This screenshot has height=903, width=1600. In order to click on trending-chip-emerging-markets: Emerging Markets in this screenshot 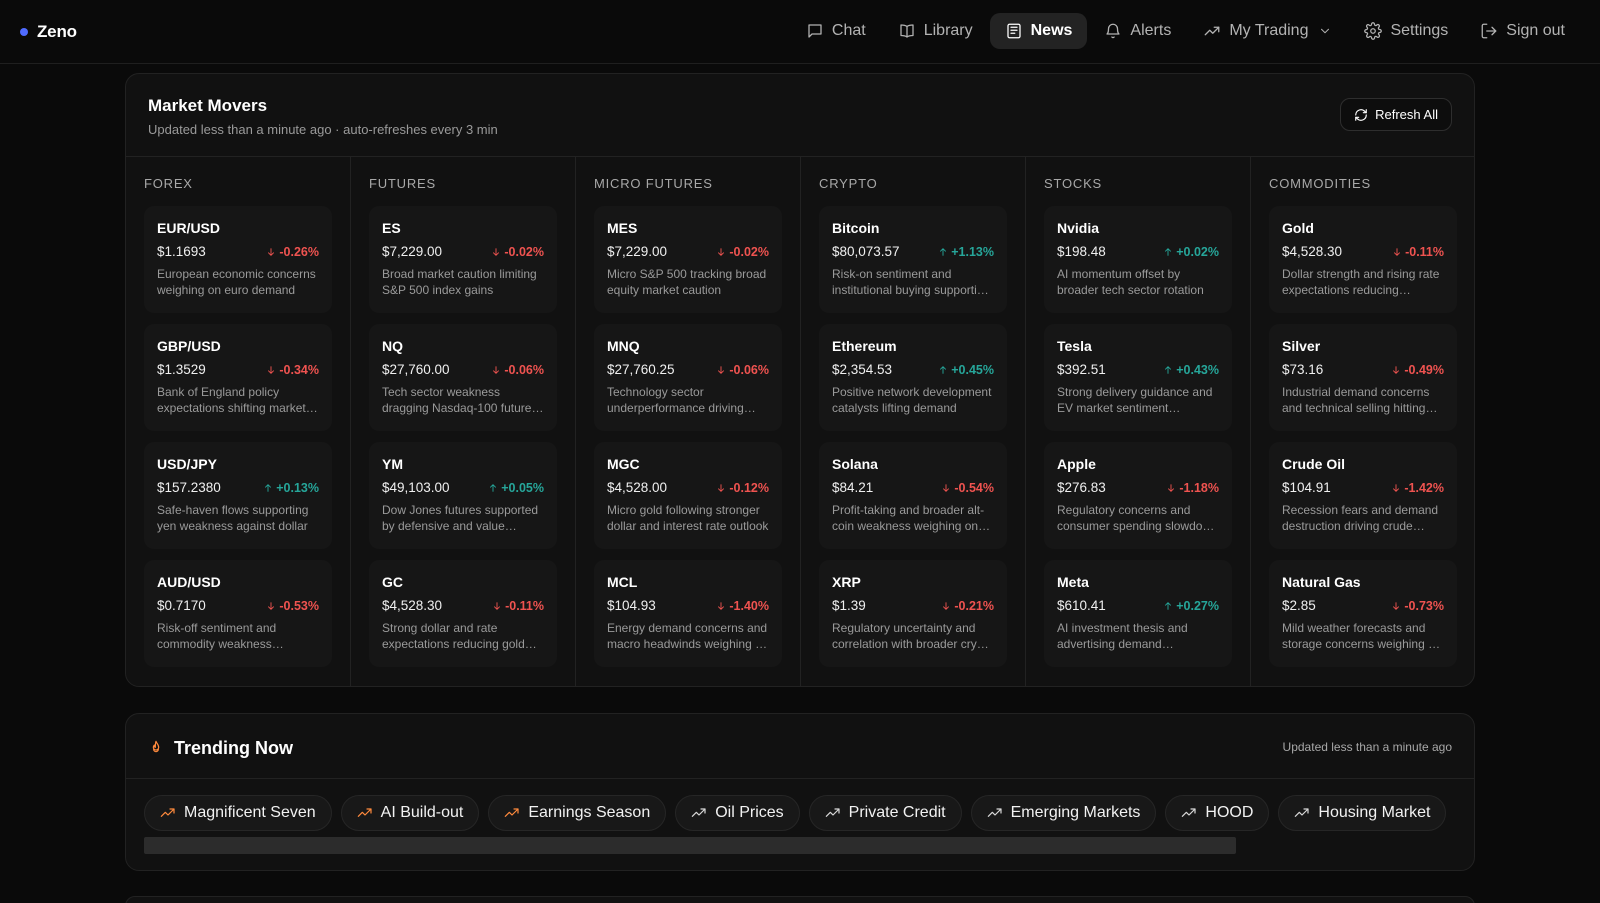, I will do `click(1063, 813)`.